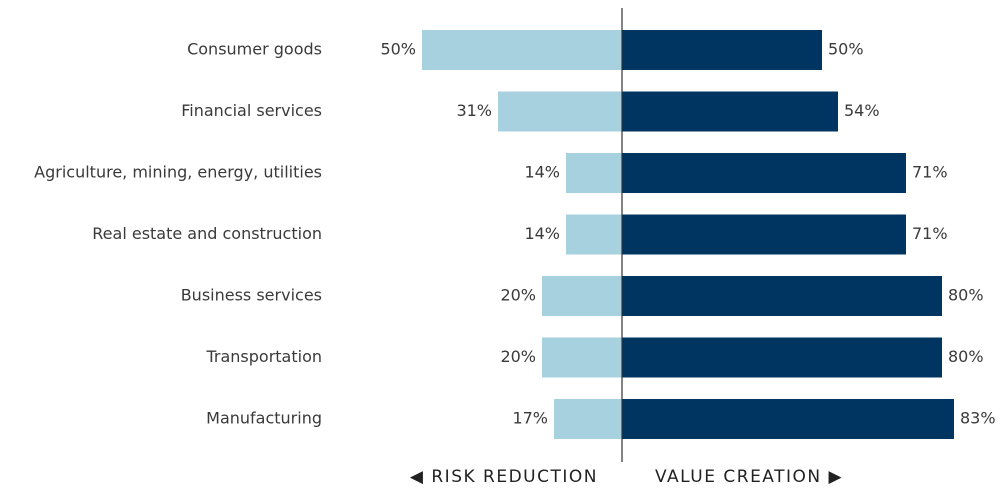 The width and height of the screenshot is (1001, 491). Describe the element at coordinates (264, 418) in the screenshot. I see `category-label: Manufacturing` at that location.